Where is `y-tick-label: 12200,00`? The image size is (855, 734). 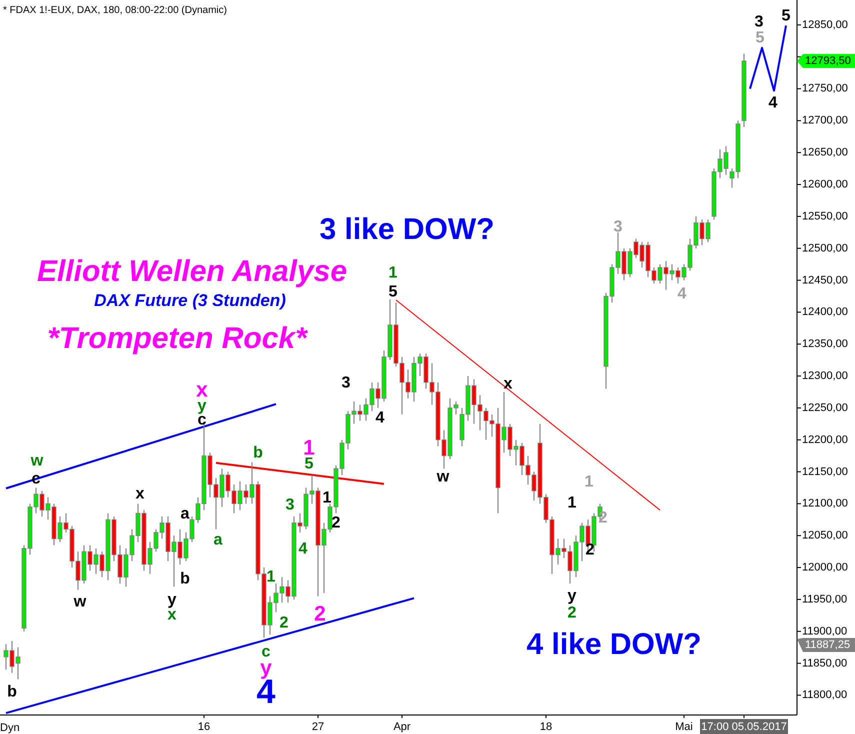
y-tick-label: 12200,00 is located at coordinates (825, 440).